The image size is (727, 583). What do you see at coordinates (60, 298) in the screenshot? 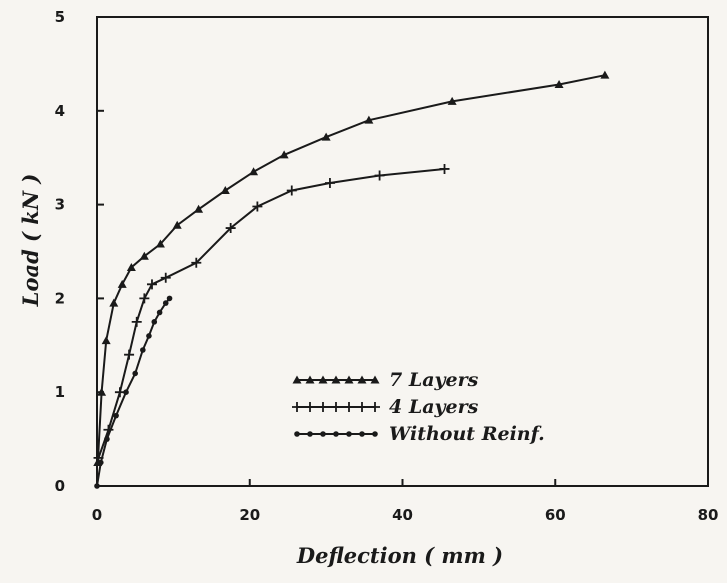
I see `y-tick-label: 2` at bounding box center [60, 298].